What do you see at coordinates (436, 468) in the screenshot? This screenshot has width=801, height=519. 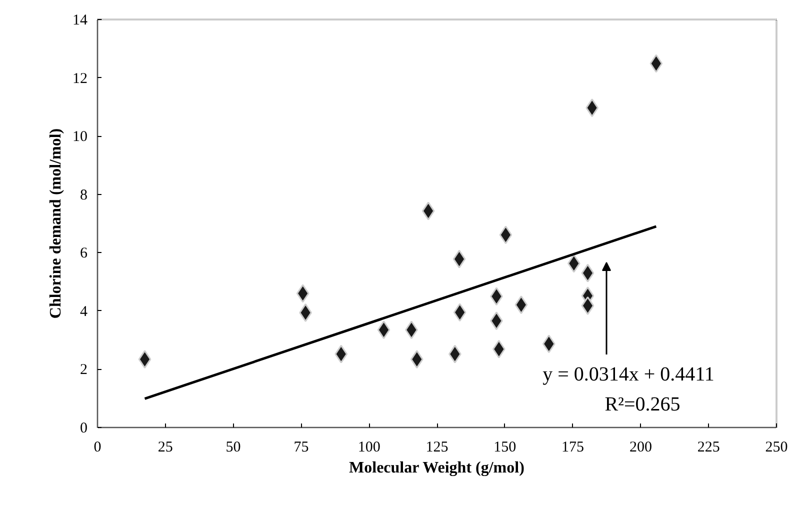 I see `x-axis-title: Molecular Weight (g/mol)` at bounding box center [436, 468].